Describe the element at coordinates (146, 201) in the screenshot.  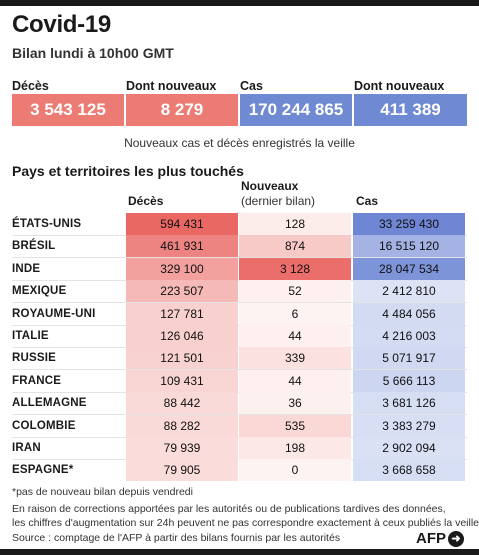
I see `column-header-deaths: Décès` at that location.